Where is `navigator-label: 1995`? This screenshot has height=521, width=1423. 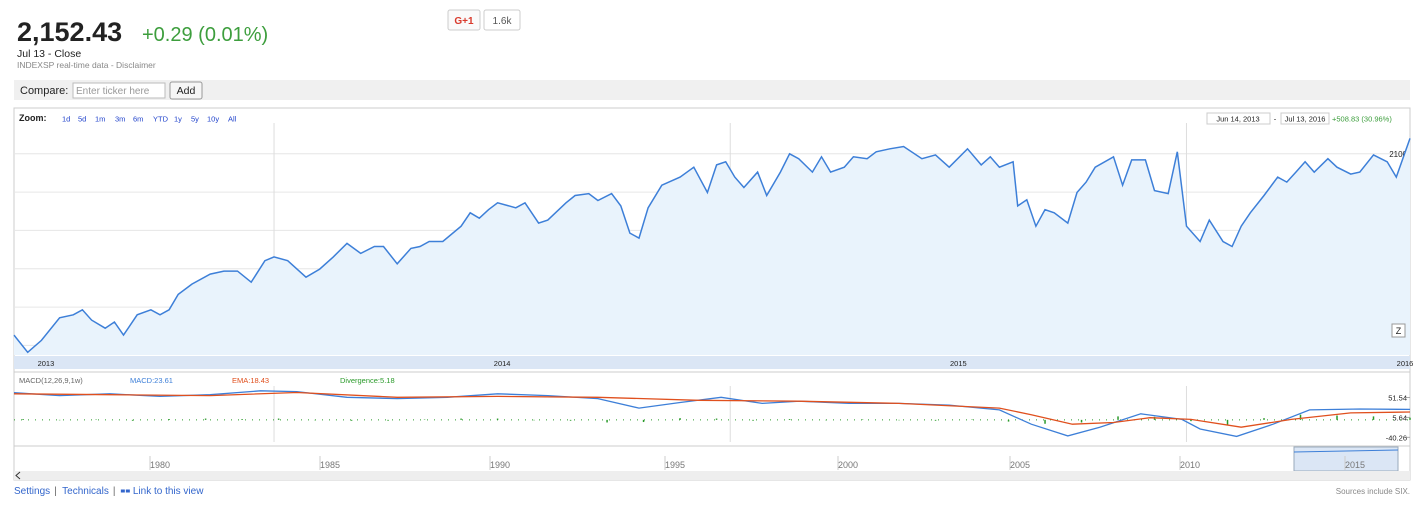
navigator-label: 1995 is located at coordinates (675, 465).